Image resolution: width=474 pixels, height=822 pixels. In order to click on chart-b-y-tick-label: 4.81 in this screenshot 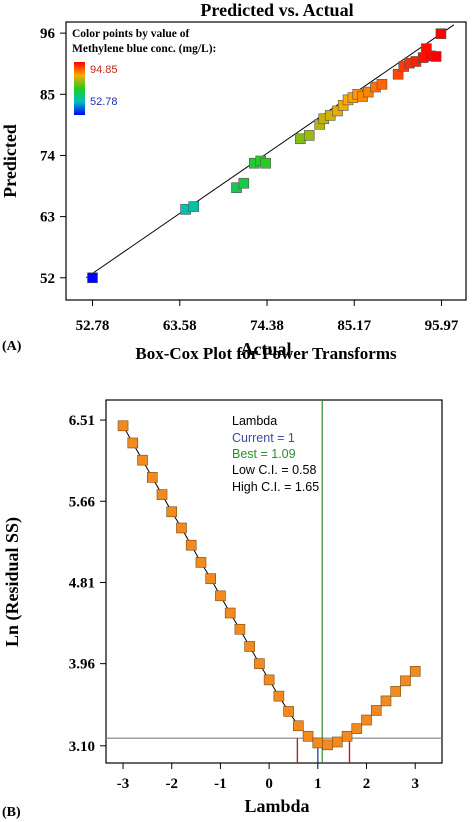, I will do `click(82, 583)`.